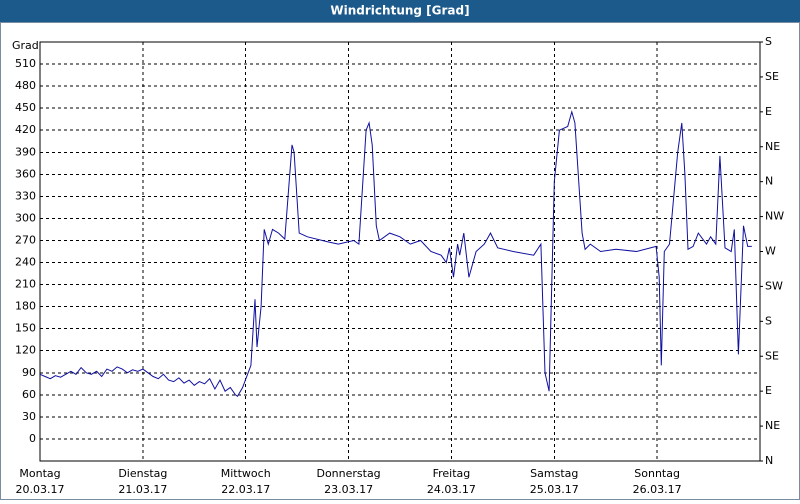  I want to click on y-tick-label: 270, so click(25, 239).